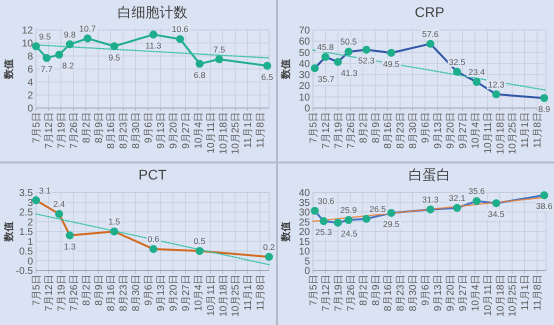 This screenshot has width=554, height=325. I want to click on y-tick-label: 35, so click(304, 203).